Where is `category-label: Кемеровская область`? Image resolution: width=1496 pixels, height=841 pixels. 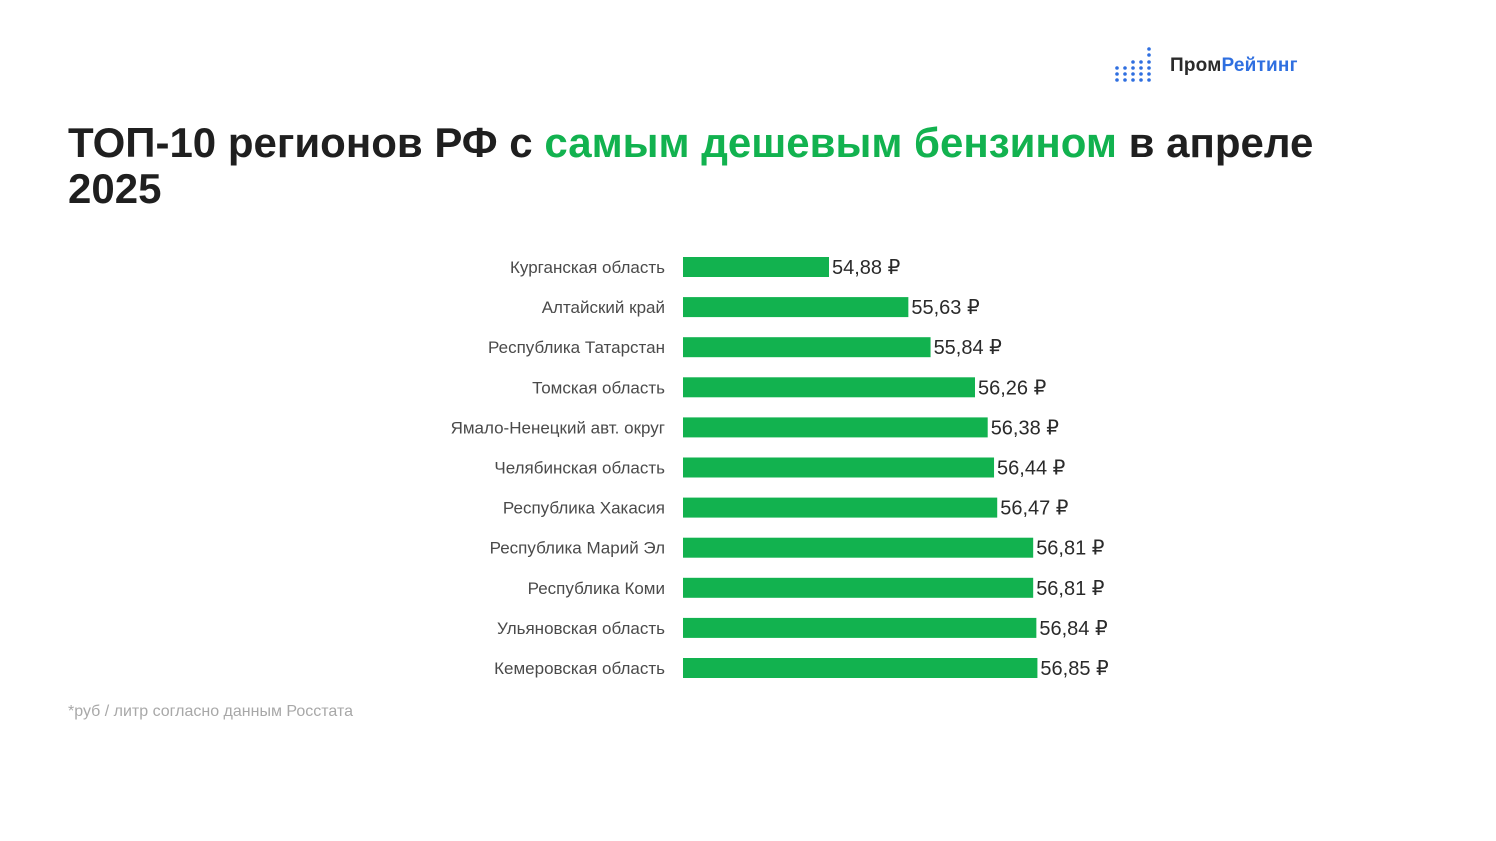
category-label: Кемеровская область is located at coordinates (579, 668).